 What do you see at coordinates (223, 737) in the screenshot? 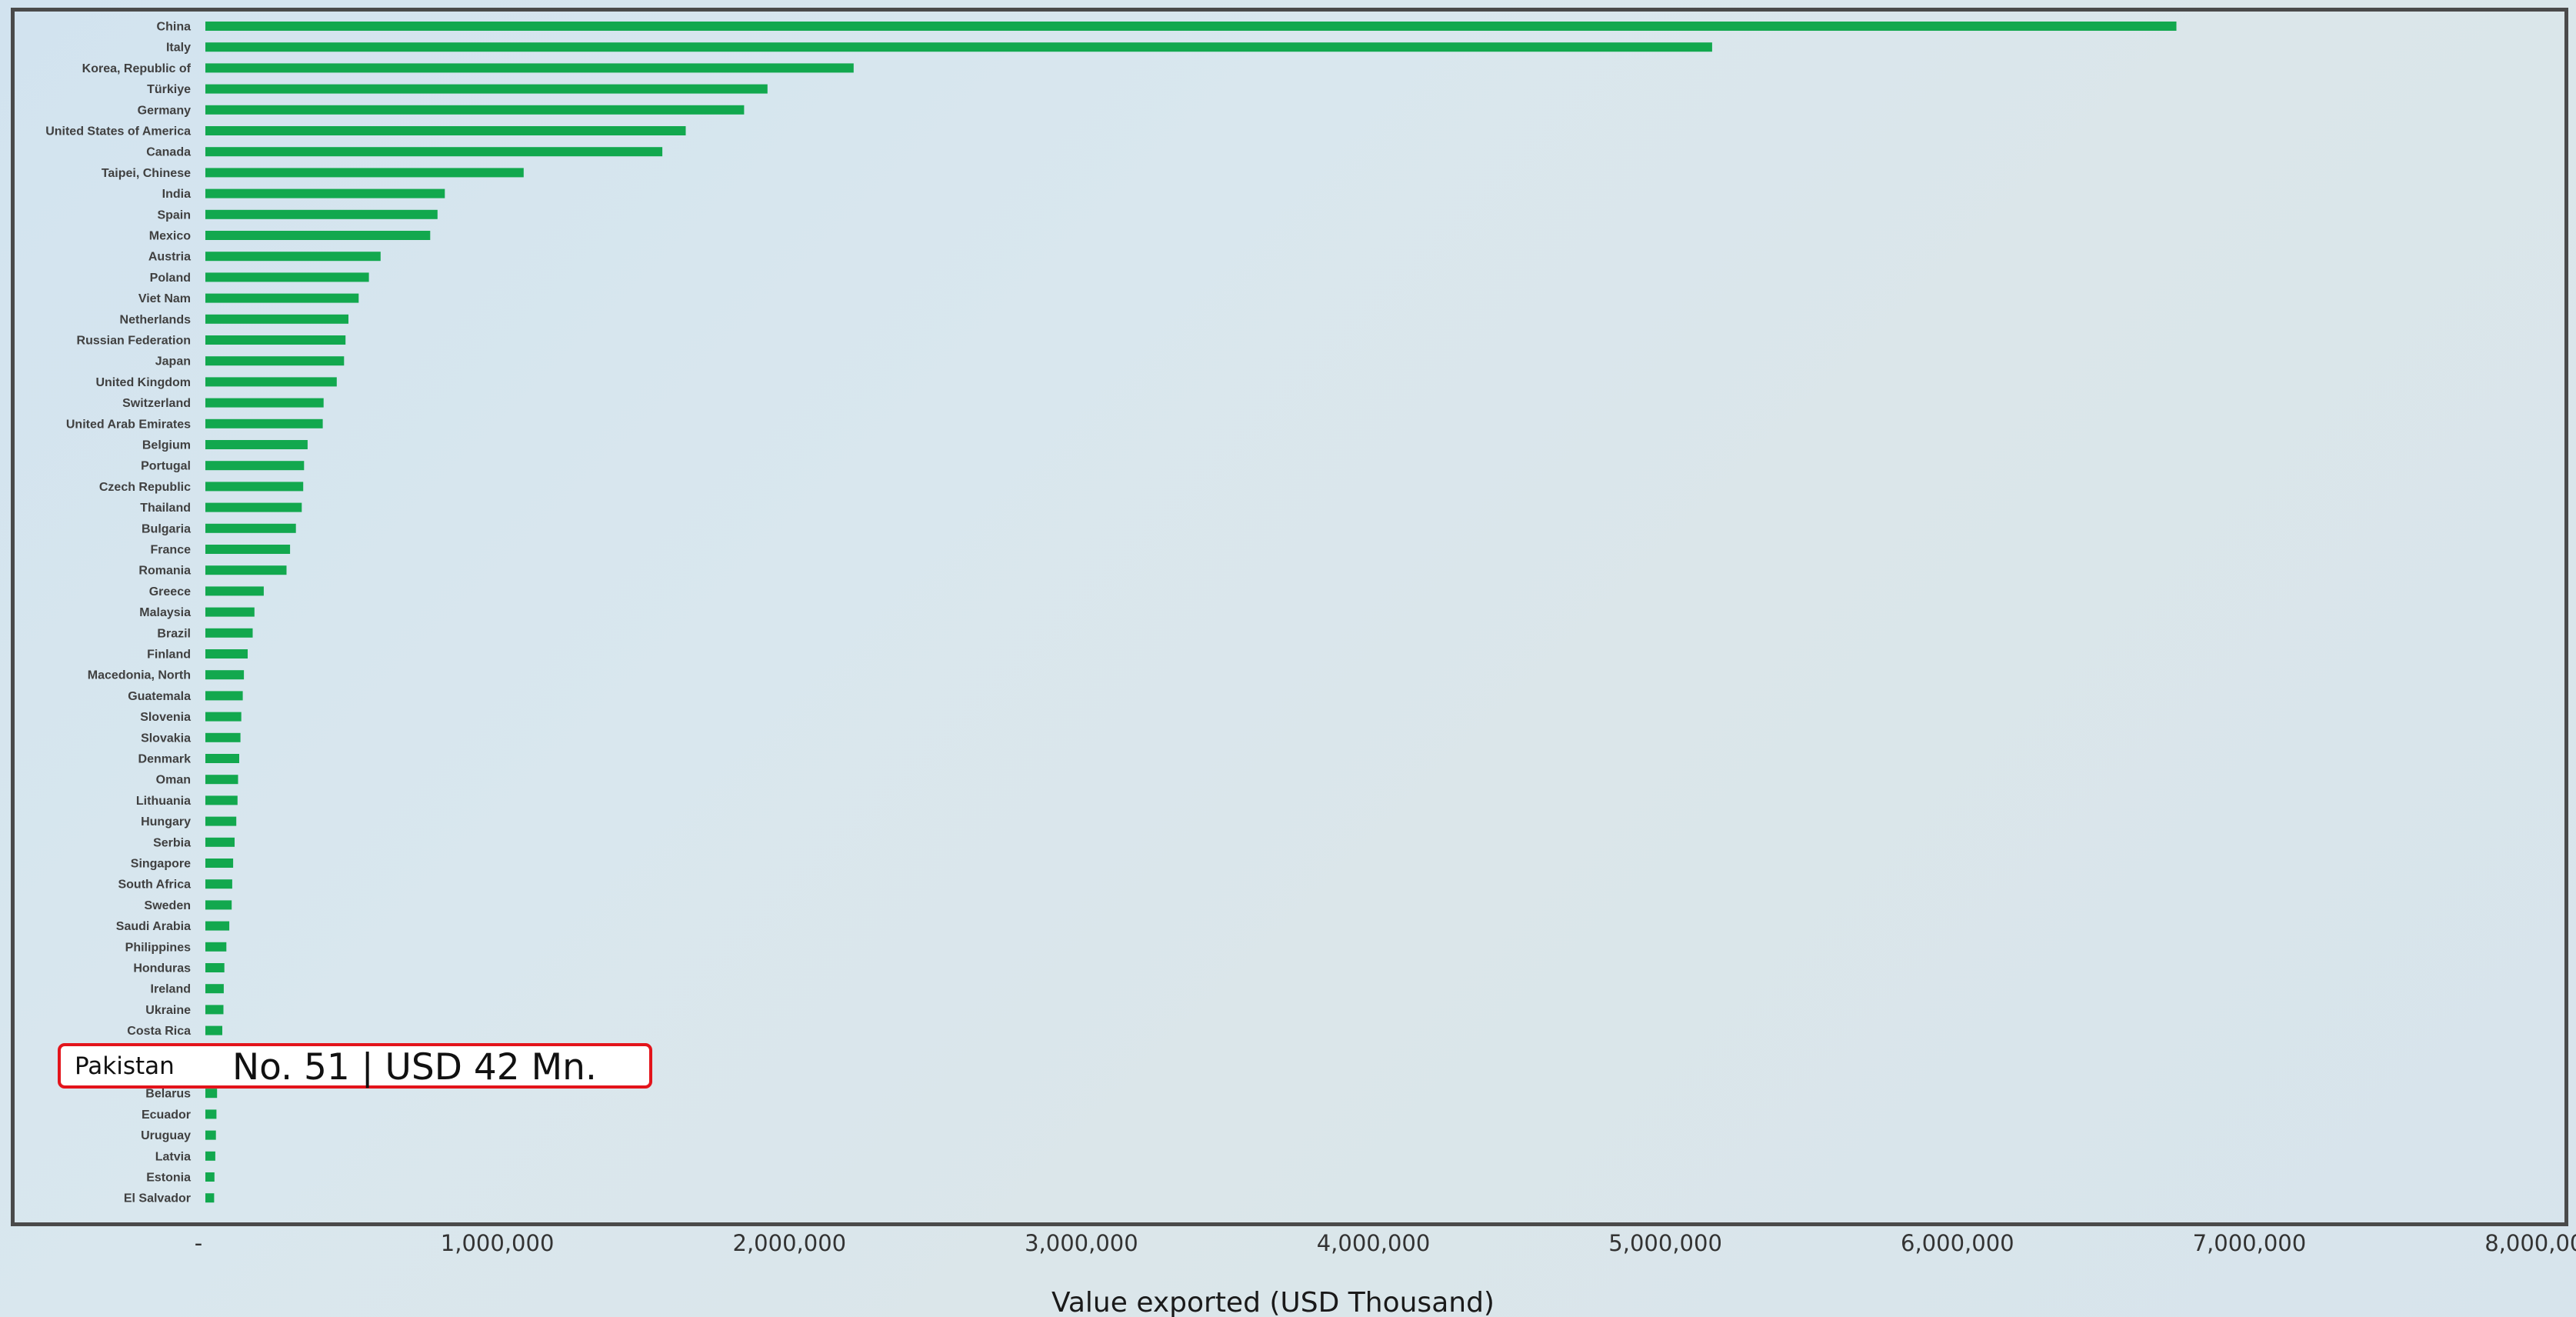
I see `bar-slovakia` at bounding box center [223, 737].